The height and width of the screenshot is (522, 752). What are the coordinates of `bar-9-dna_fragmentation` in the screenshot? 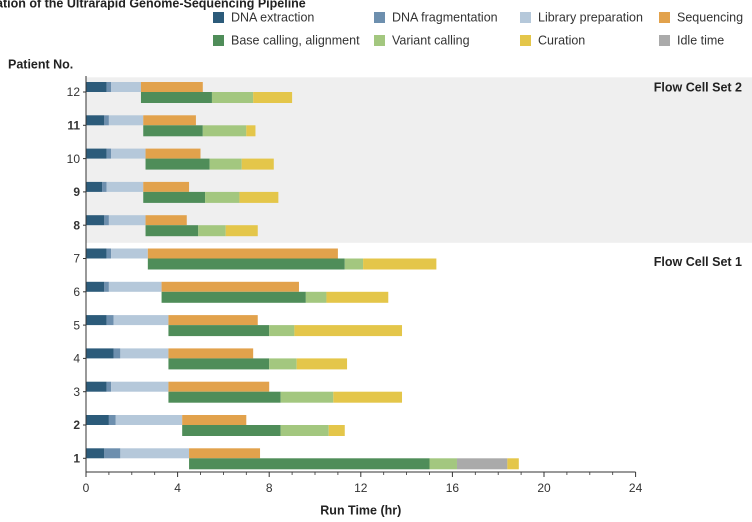 It's located at (104, 186).